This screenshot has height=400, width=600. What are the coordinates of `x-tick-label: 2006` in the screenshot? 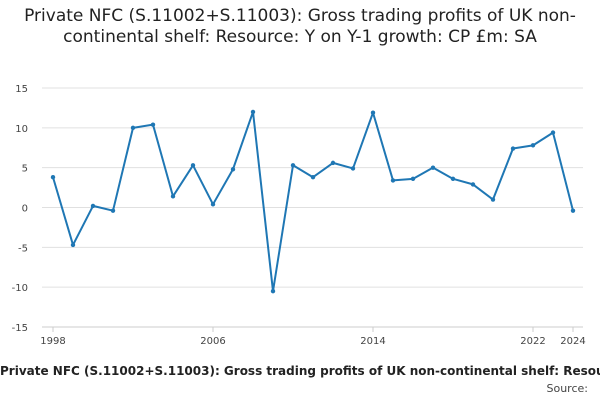 It's located at (212, 341).